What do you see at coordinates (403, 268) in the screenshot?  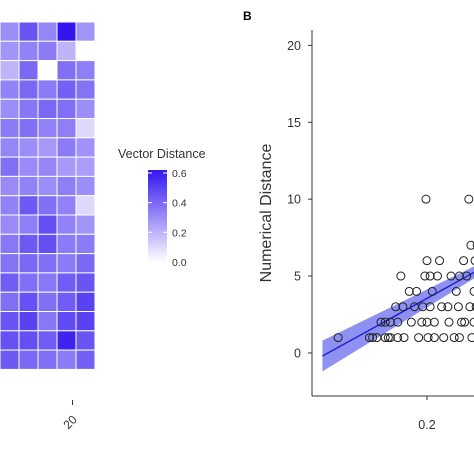 I see `scatter-points` at bounding box center [403, 268].